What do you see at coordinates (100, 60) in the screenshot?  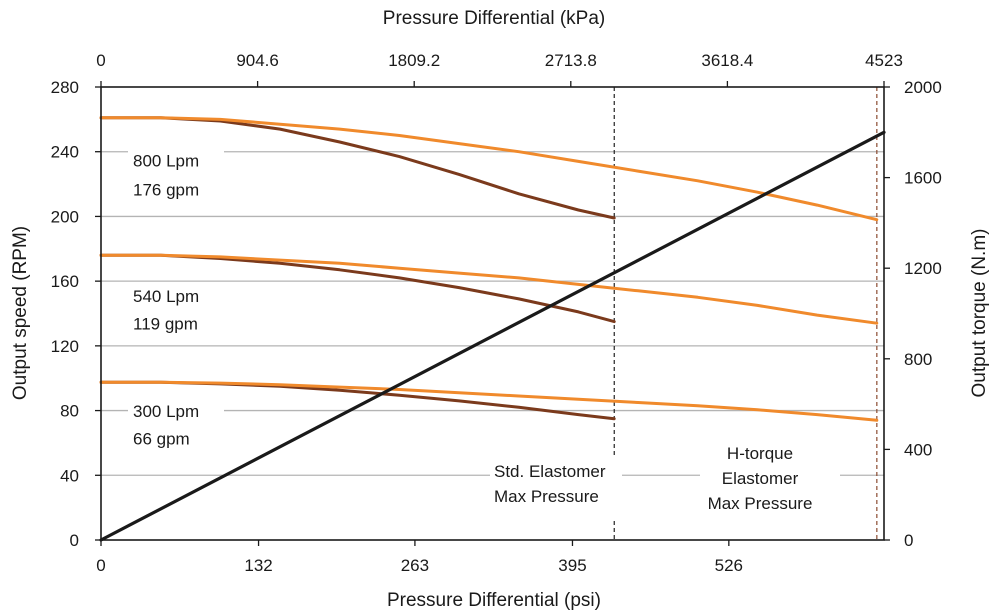 I see `x-top-tick-label: 0` at bounding box center [100, 60].